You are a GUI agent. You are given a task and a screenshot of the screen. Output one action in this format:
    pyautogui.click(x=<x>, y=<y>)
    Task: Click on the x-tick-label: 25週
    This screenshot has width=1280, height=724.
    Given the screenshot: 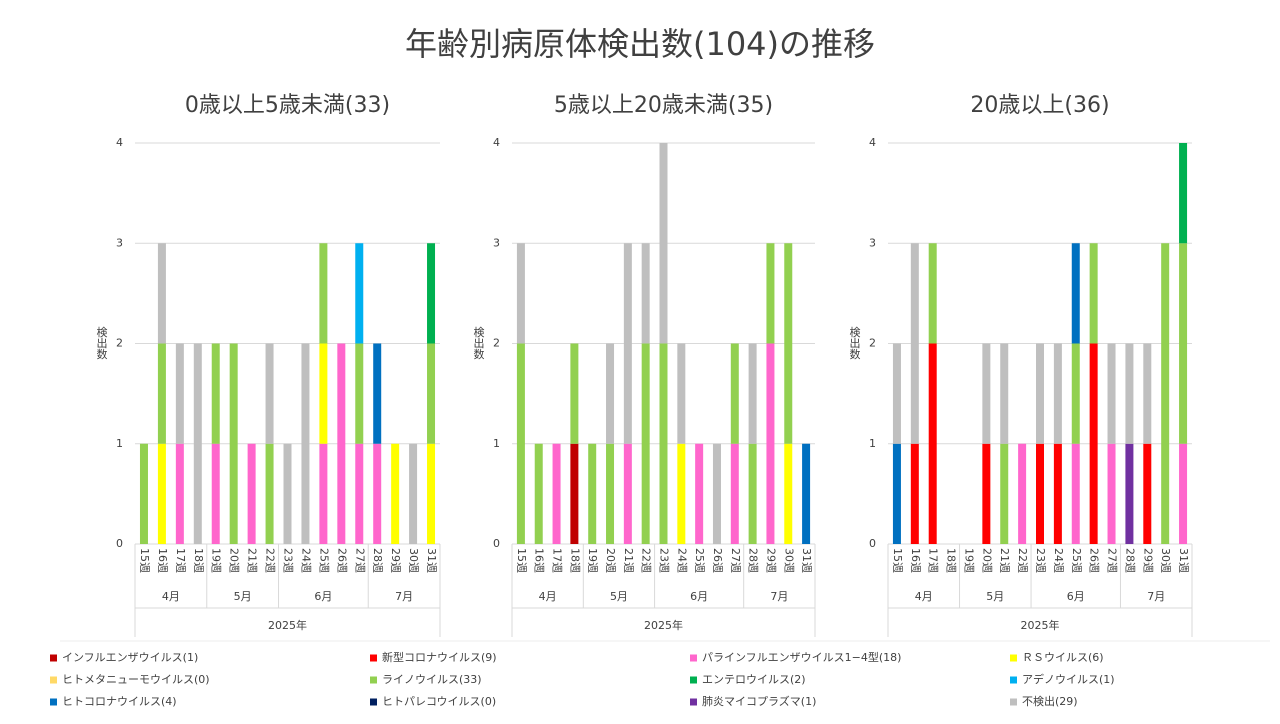 What is the action you would take?
    pyautogui.click(x=699, y=560)
    